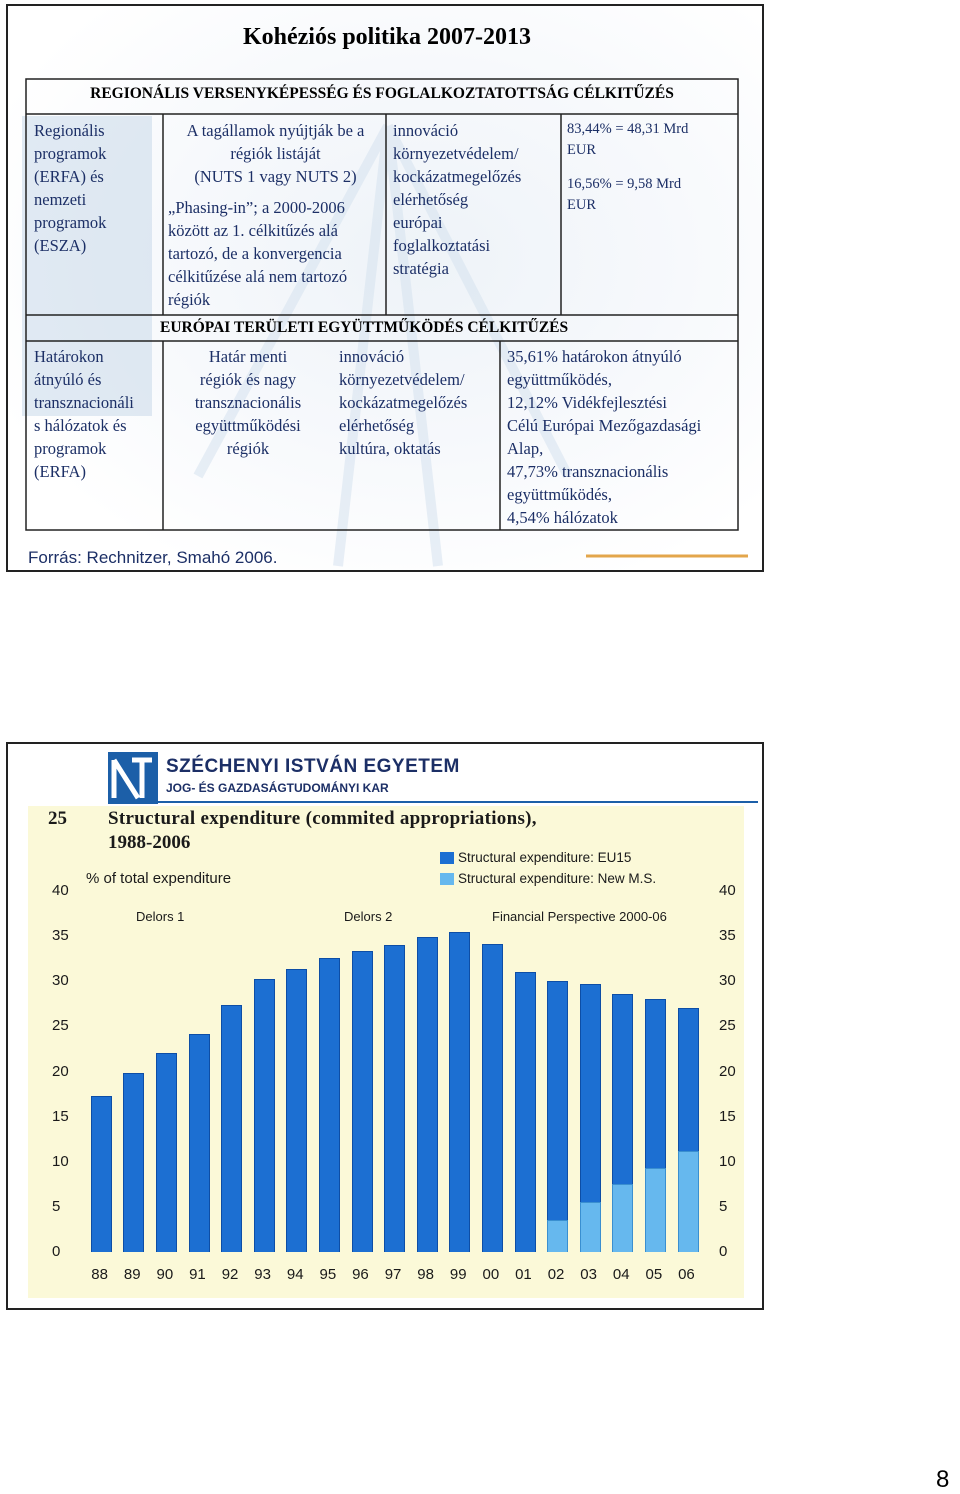 This screenshot has height=1494, width=960. I want to click on y-tick-right: 25, so click(727, 1026).